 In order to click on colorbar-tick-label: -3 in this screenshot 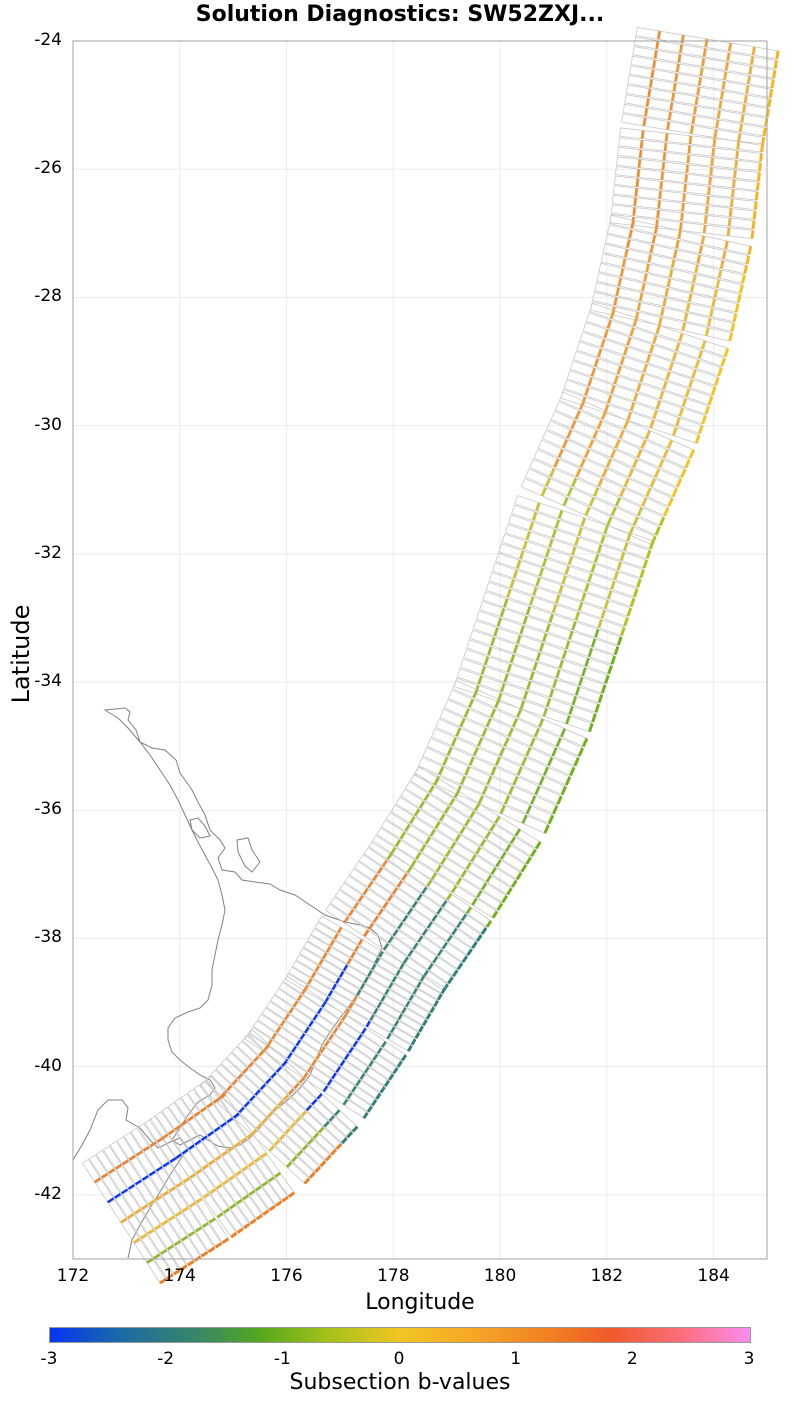, I will do `click(49, 1359)`.